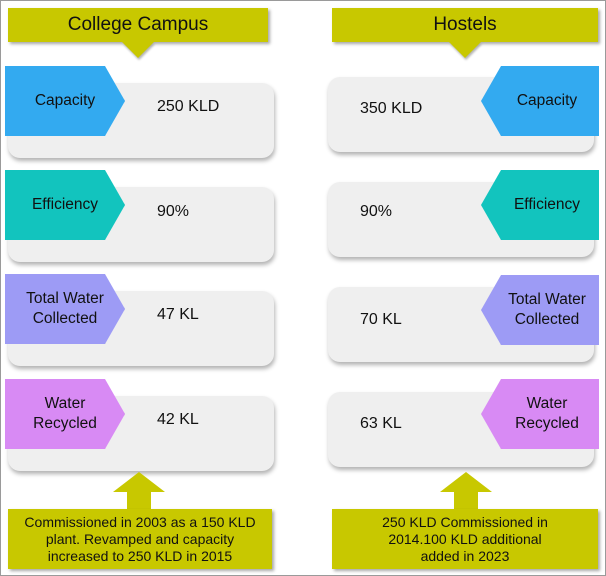 The image size is (606, 576). Describe the element at coordinates (65, 309) in the screenshot. I see `college-collected-tag: Total Water Collected` at that location.